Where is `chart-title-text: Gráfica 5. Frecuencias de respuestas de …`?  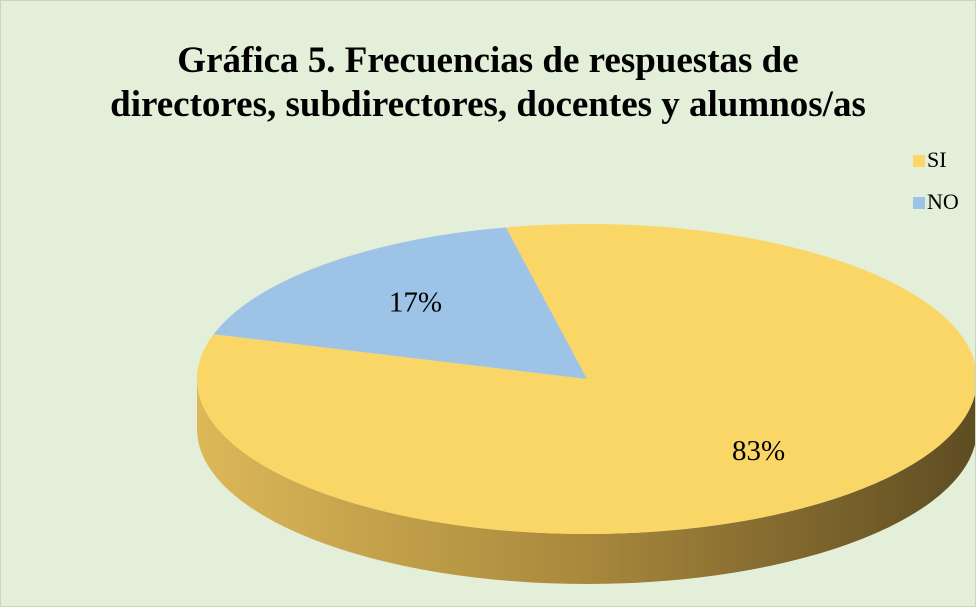 chart-title-text: Gráfica 5. Frecuencias de respuestas de … is located at coordinates (488, 82).